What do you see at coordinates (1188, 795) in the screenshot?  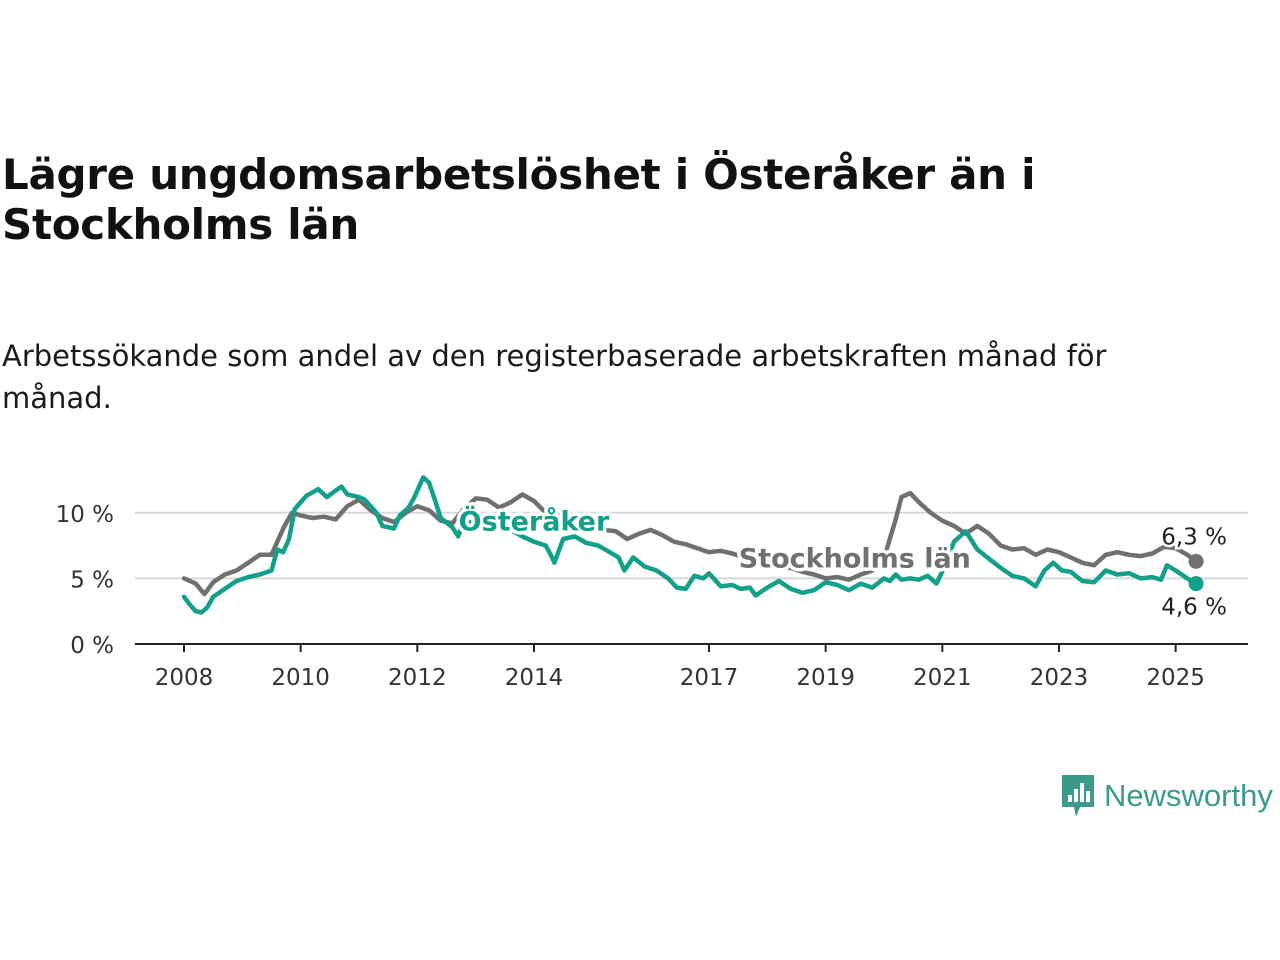 I see `brand-name: Newsworthy` at bounding box center [1188, 795].